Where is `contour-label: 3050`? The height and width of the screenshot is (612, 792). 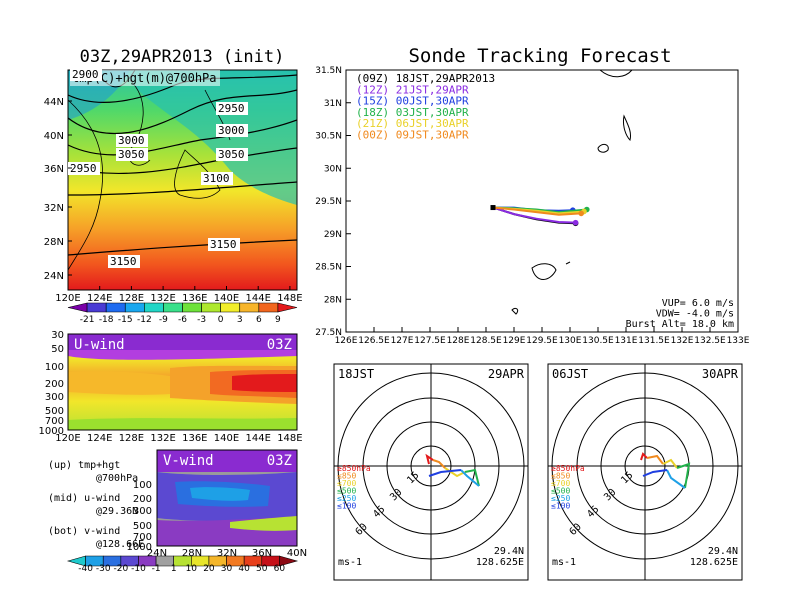 contour-label: 3050 is located at coordinates (131, 154).